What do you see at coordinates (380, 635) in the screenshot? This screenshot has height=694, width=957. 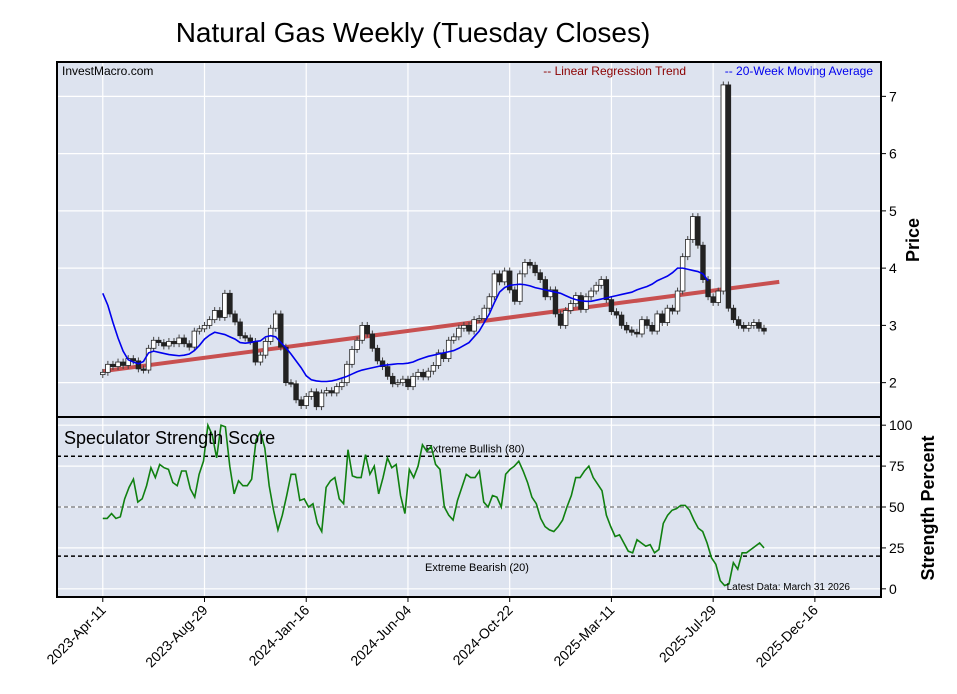 I see `date-tick-label: 2024-Jun-04` at bounding box center [380, 635].